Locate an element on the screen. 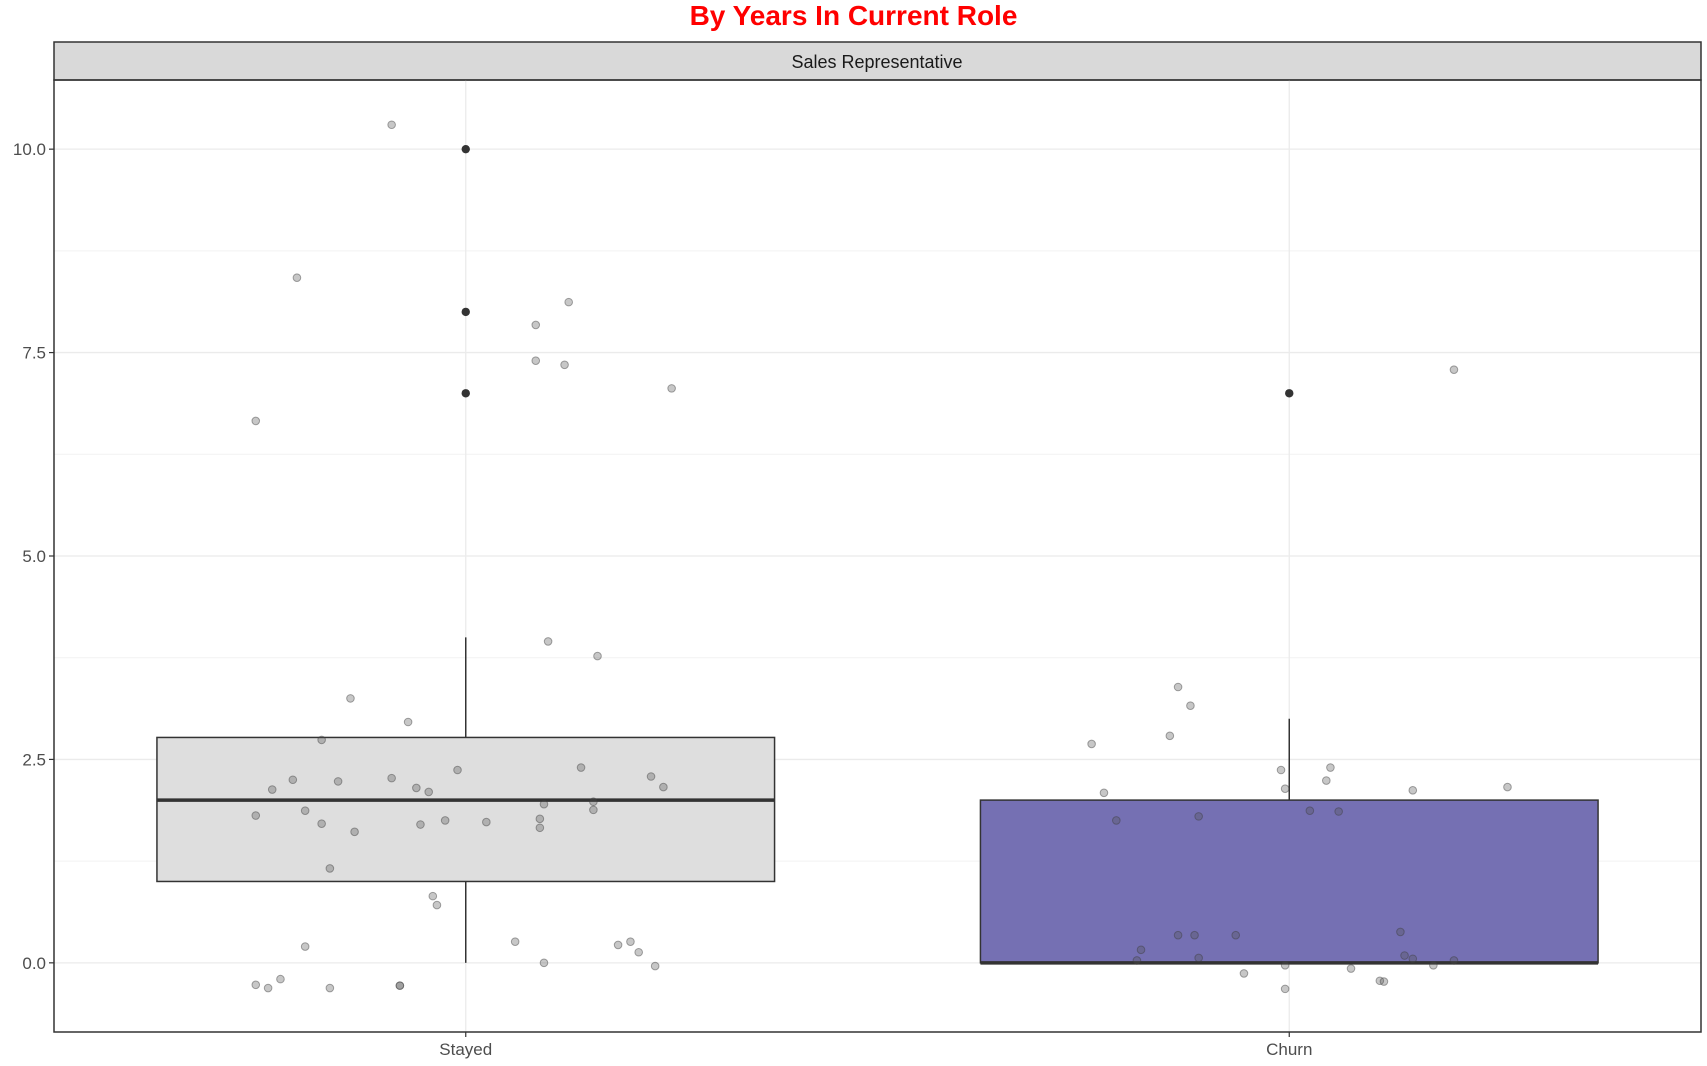  y-tick-label: 10.0 is located at coordinates (29, 149).